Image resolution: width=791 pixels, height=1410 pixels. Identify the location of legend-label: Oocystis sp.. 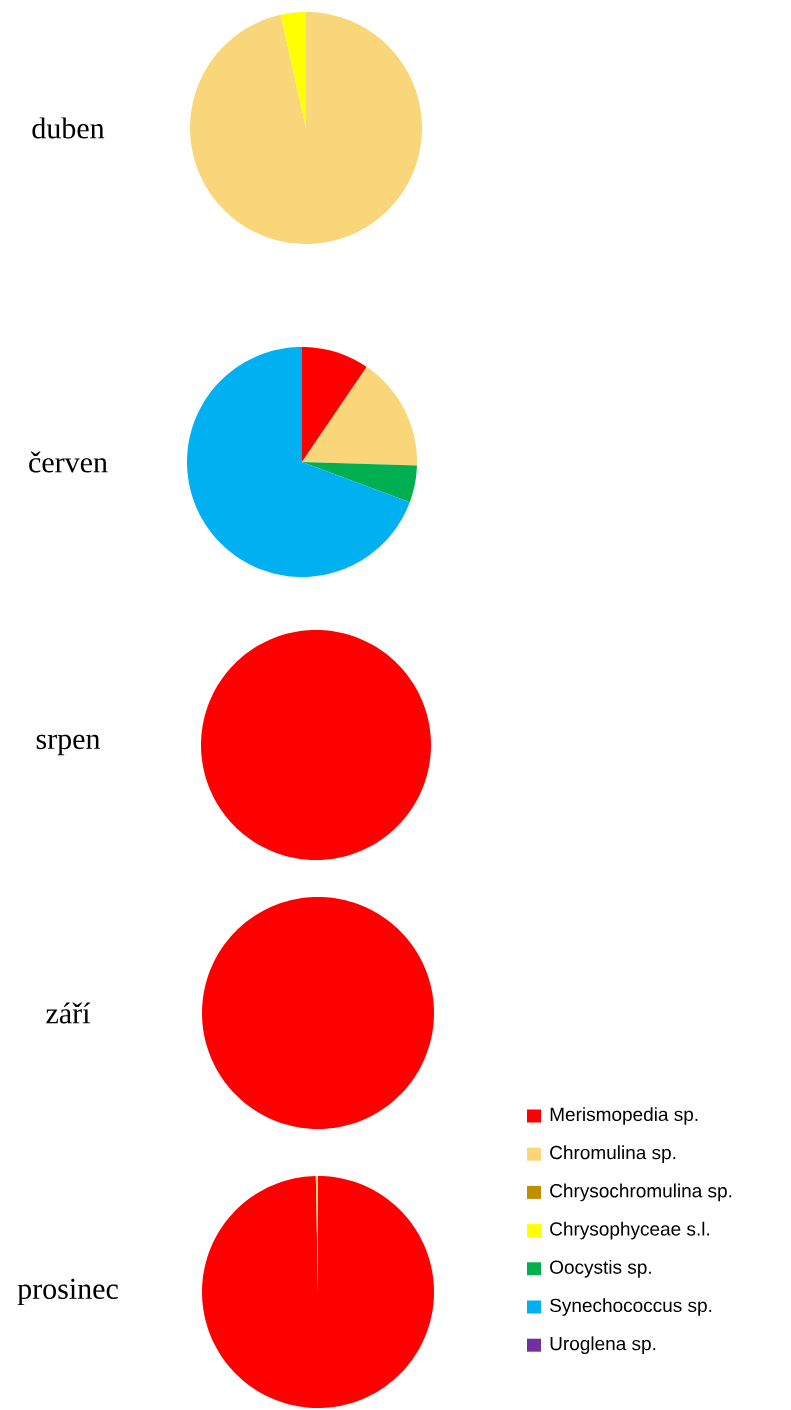
(600, 1268).